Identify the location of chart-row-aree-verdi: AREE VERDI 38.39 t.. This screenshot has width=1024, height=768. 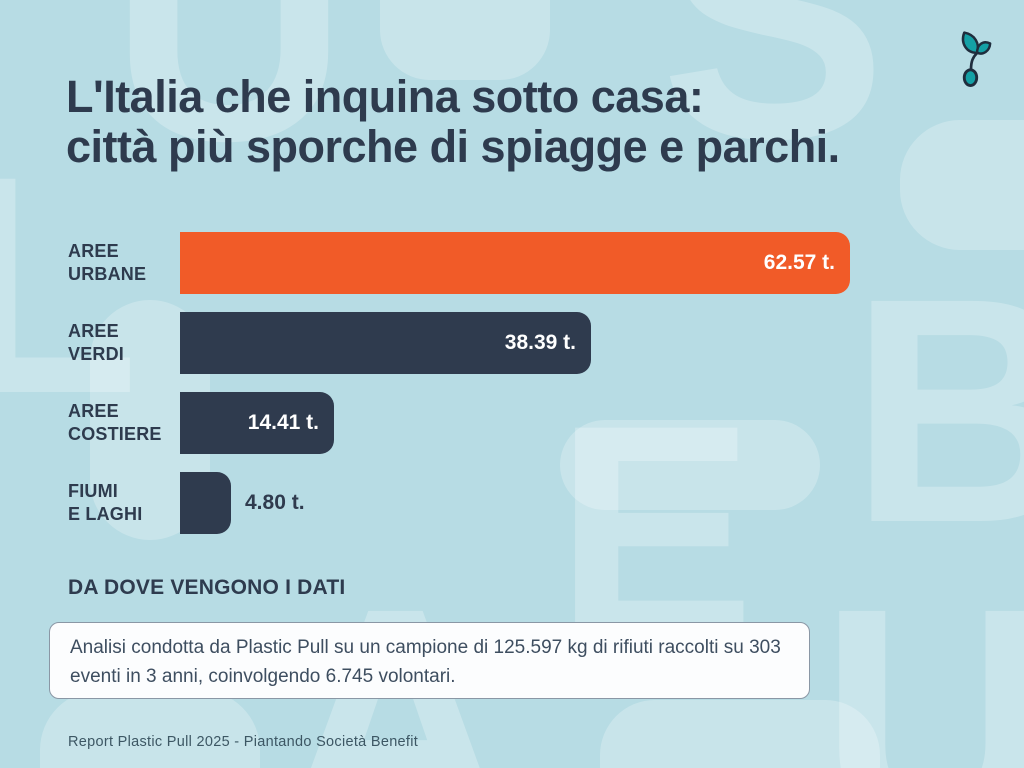
(512, 343).